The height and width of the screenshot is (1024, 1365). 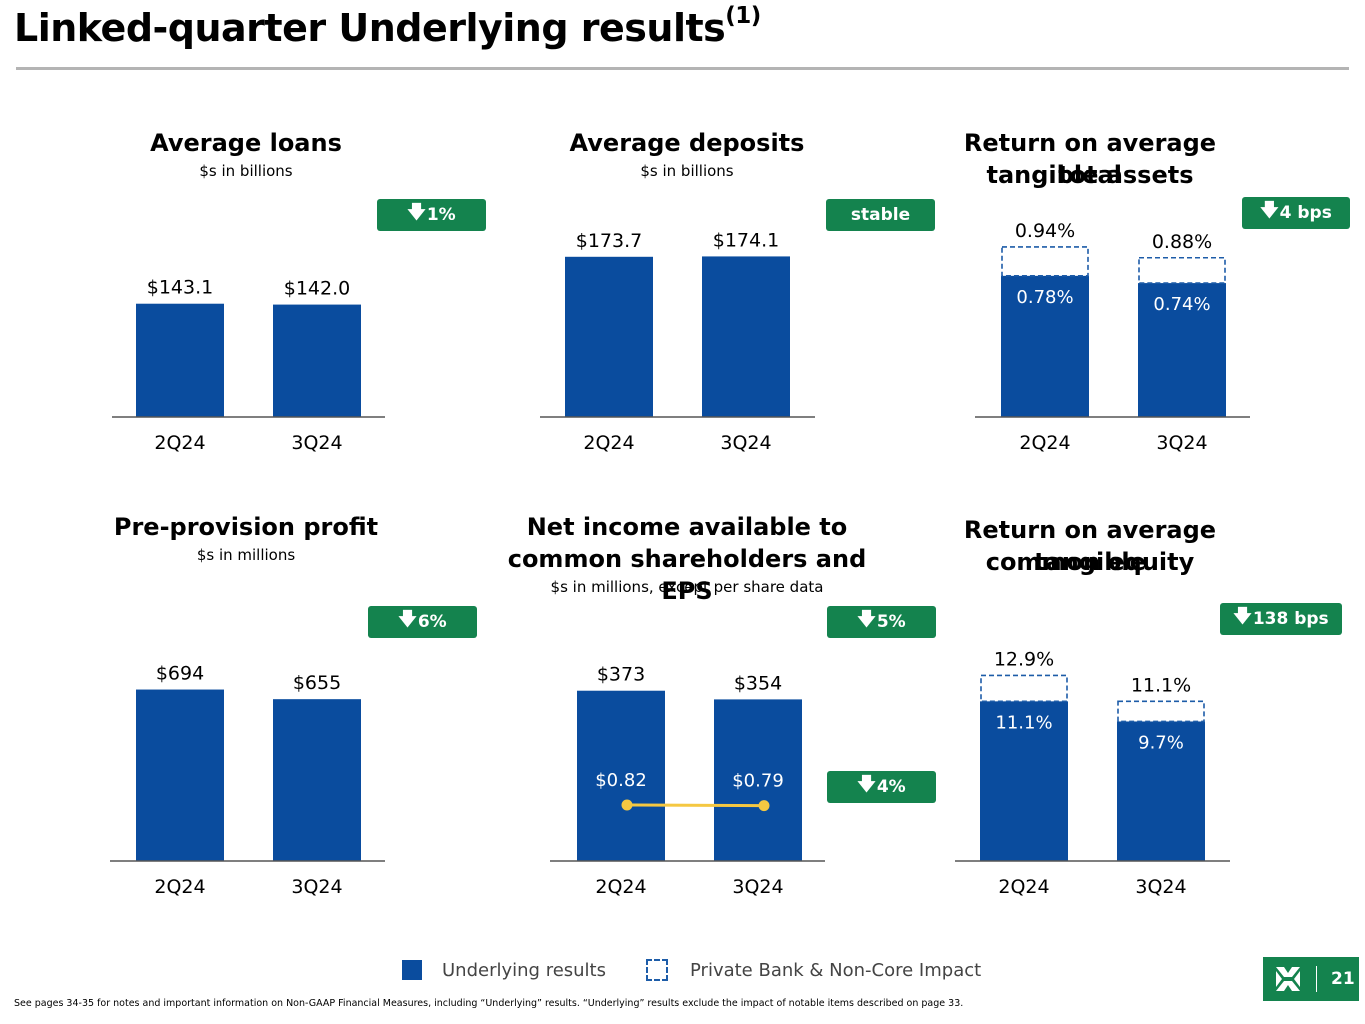 I want to click on rotta-underlying-label-2q24: 0.78%, so click(x=1044, y=297).